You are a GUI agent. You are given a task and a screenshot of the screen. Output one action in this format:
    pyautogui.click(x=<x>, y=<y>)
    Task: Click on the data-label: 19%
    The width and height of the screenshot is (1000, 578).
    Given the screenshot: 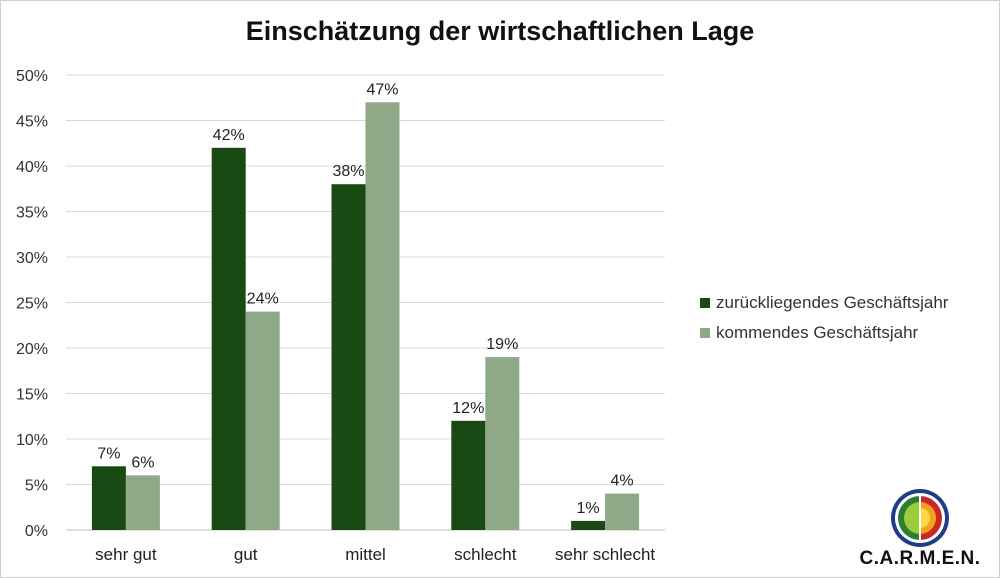 What is the action you would take?
    pyautogui.click(x=502, y=344)
    